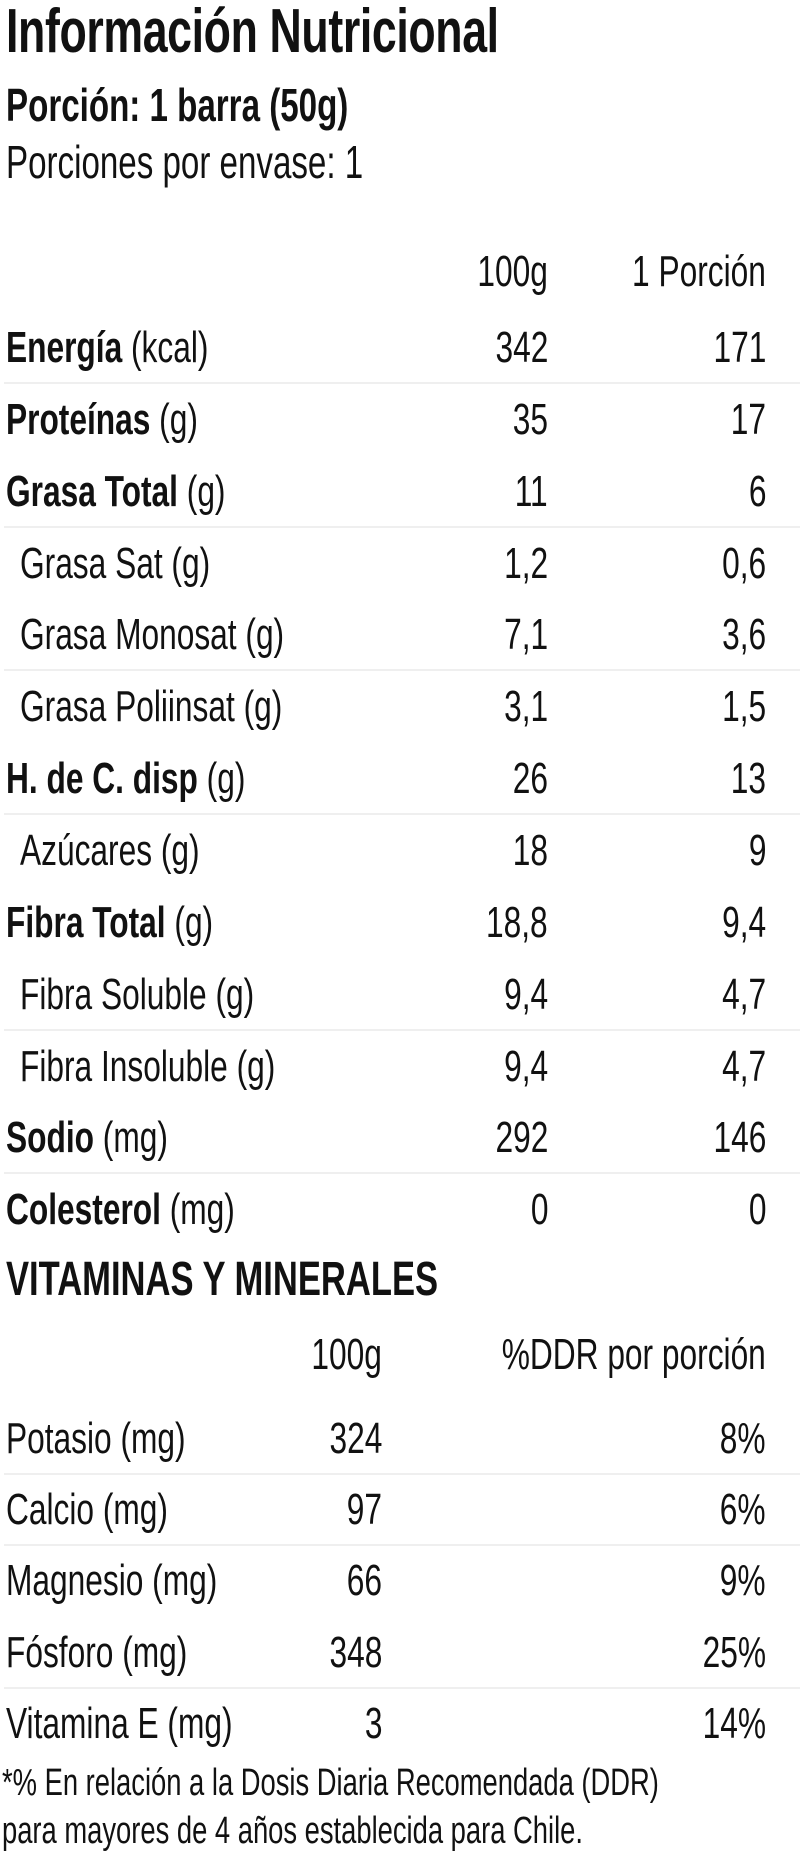 The image size is (800, 1864). What do you see at coordinates (110, 922) in the screenshot?
I see `row-label: Fibra Total (g)` at bounding box center [110, 922].